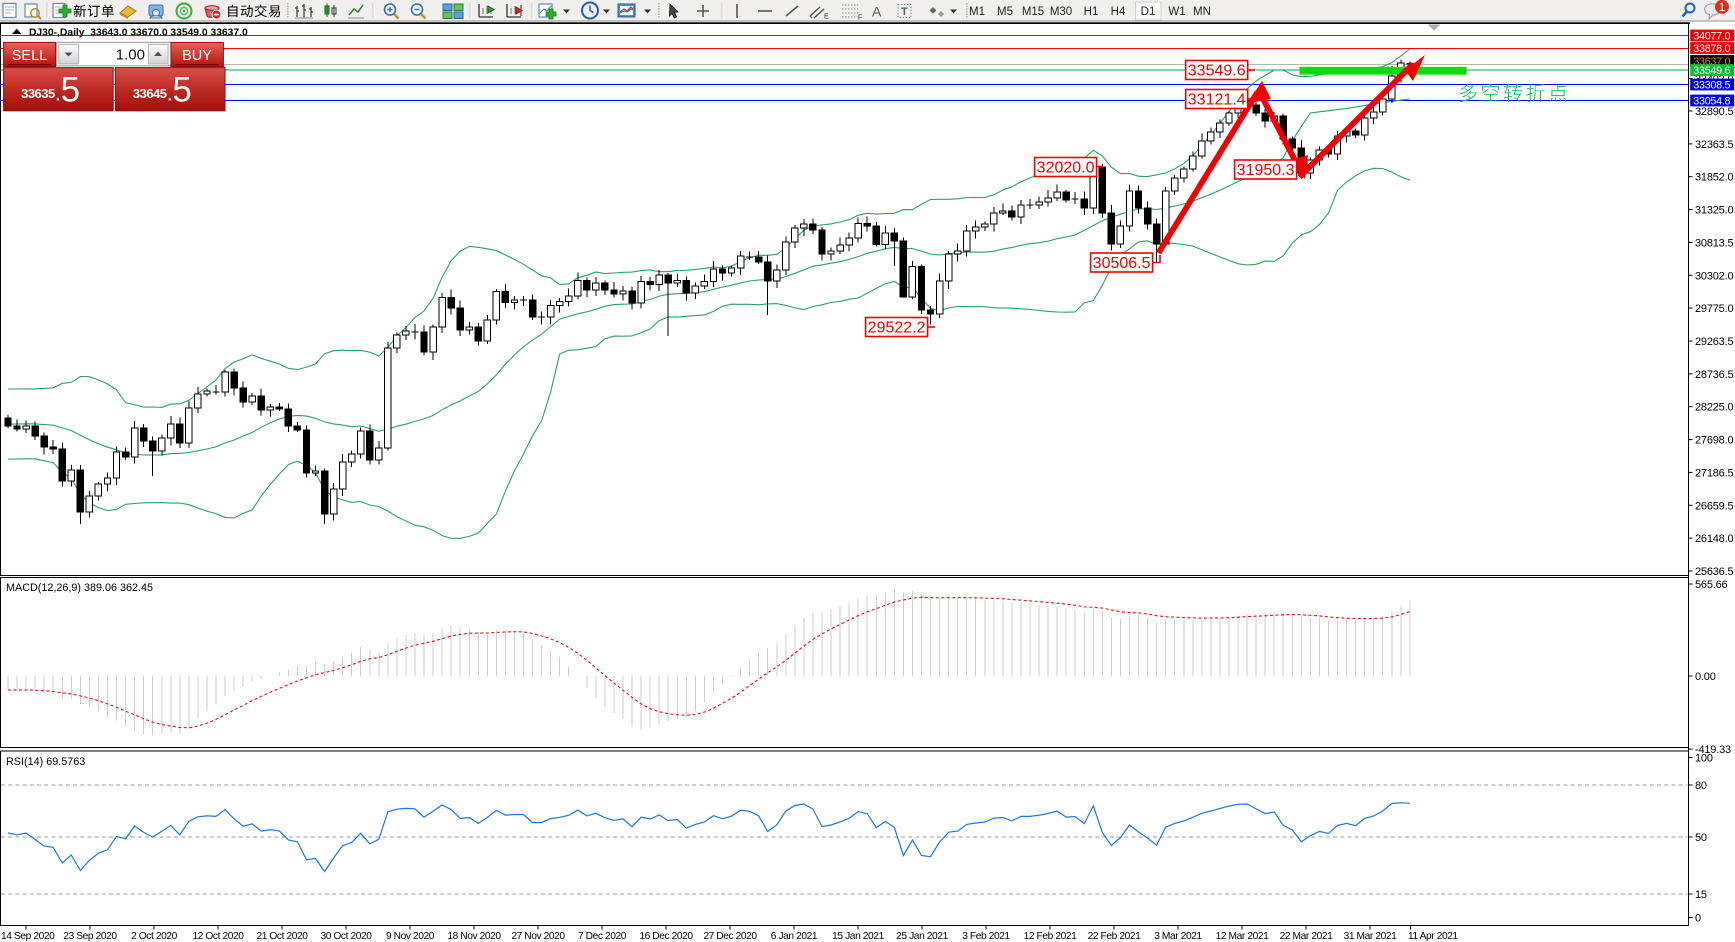 The image size is (1735, 942). I want to click on svg-text: 12 Mar 2021, so click(1243, 936).